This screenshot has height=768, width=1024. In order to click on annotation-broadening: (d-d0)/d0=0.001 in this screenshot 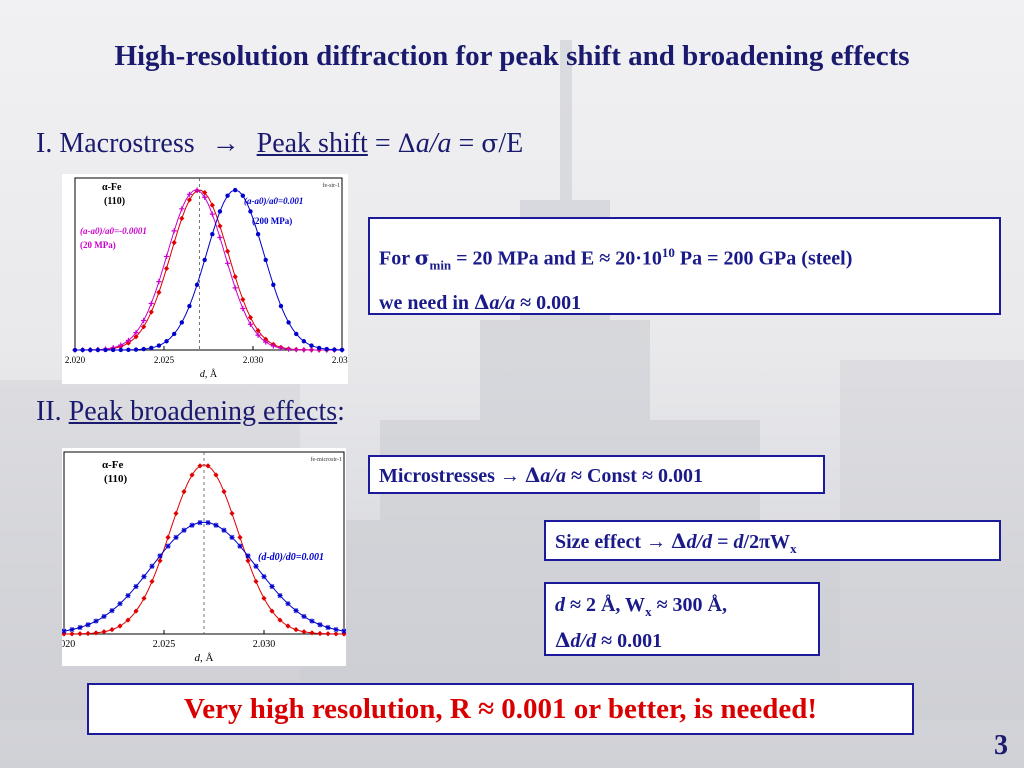, I will do `click(291, 557)`.